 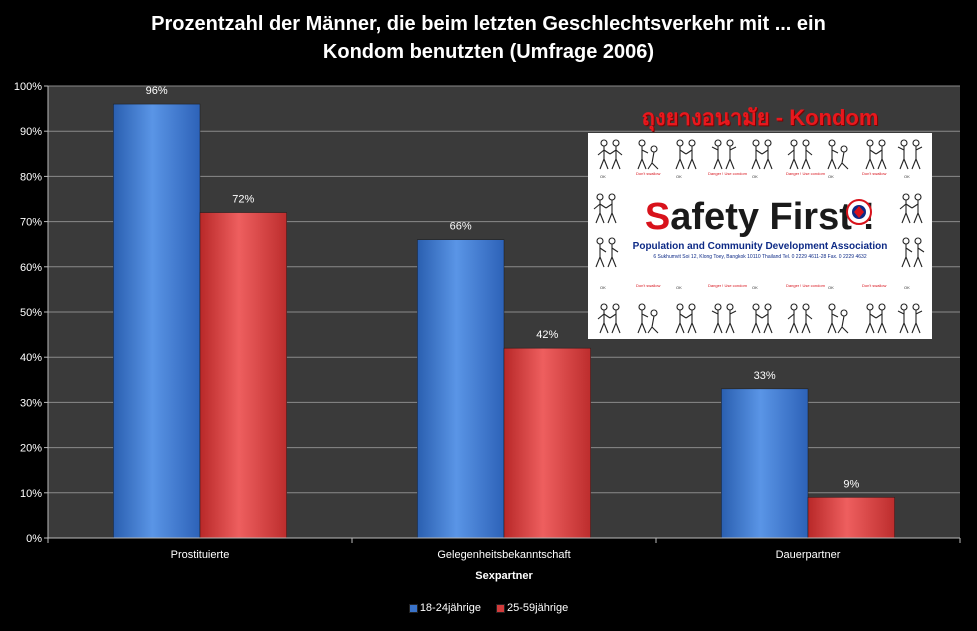 What do you see at coordinates (503, 555) in the screenshot?
I see `x-tick-label: Gelegenheitsbekanntschaft` at bounding box center [503, 555].